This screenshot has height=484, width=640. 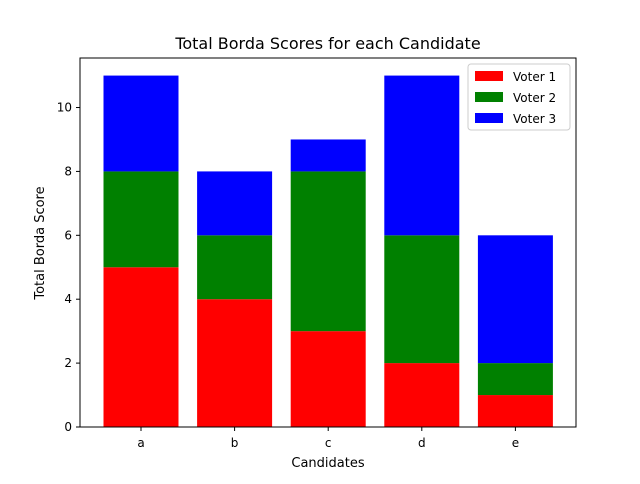 I want to click on x-tick-label: c, so click(x=328, y=443).